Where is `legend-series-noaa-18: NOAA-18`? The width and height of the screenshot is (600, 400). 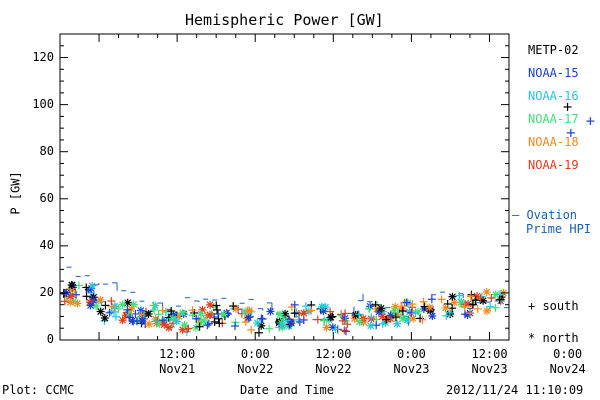
legend-series-noaa-18: NOAA-18 is located at coordinates (553, 142).